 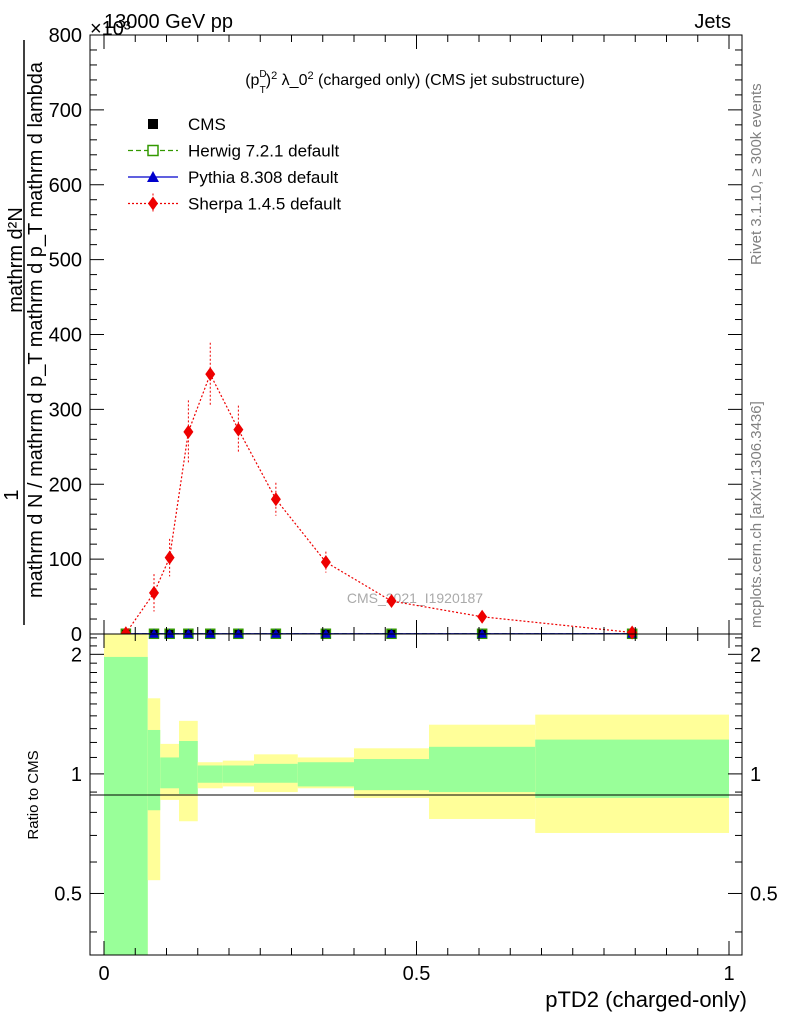 I want to click on header-left-label: 13000 GeV pp, so click(x=168, y=22).